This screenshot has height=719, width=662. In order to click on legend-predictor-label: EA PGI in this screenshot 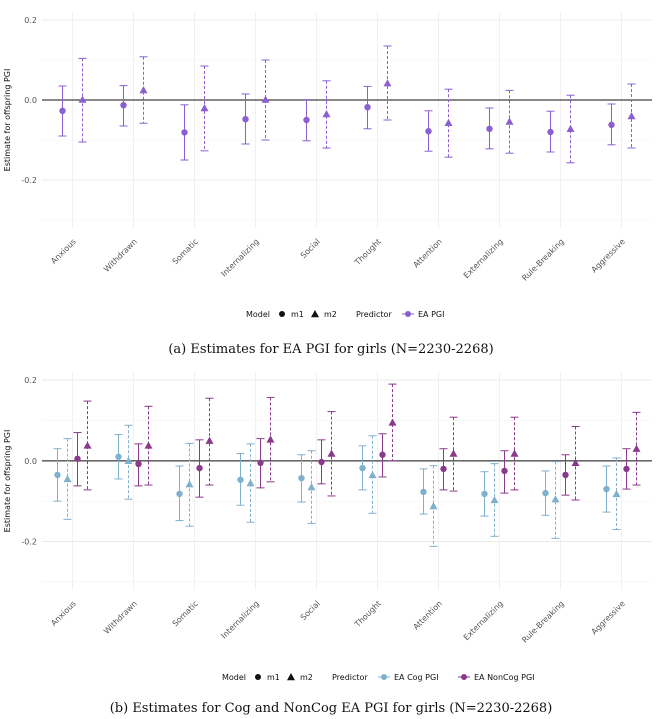, I will do `click(431, 314)`.